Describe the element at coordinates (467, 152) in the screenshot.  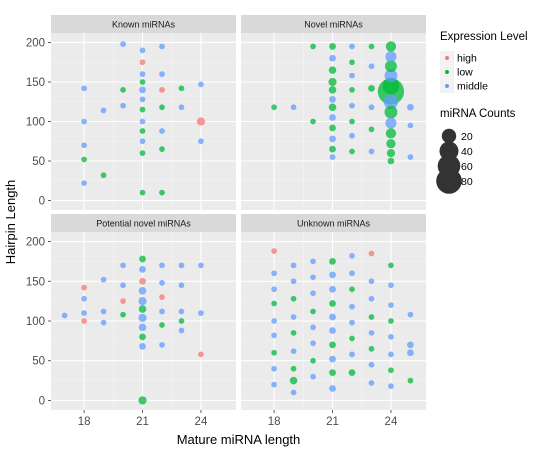
I see `size-legend-label: 40` at that location.